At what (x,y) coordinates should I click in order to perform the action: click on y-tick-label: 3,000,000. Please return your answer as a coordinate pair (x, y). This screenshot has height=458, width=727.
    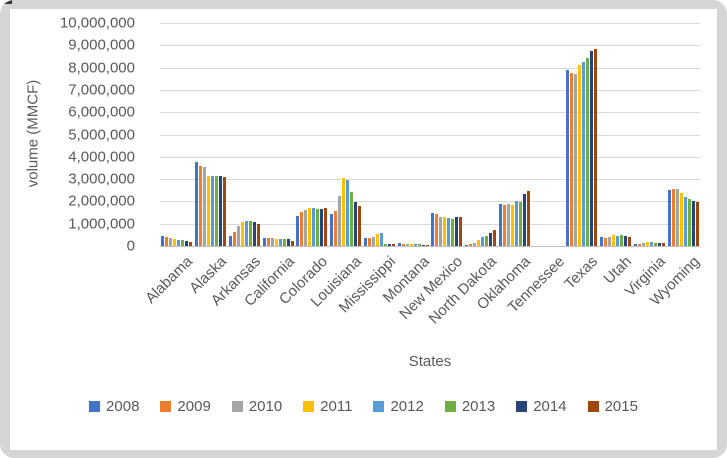
    Looking at the image, I should click on (101, 179).